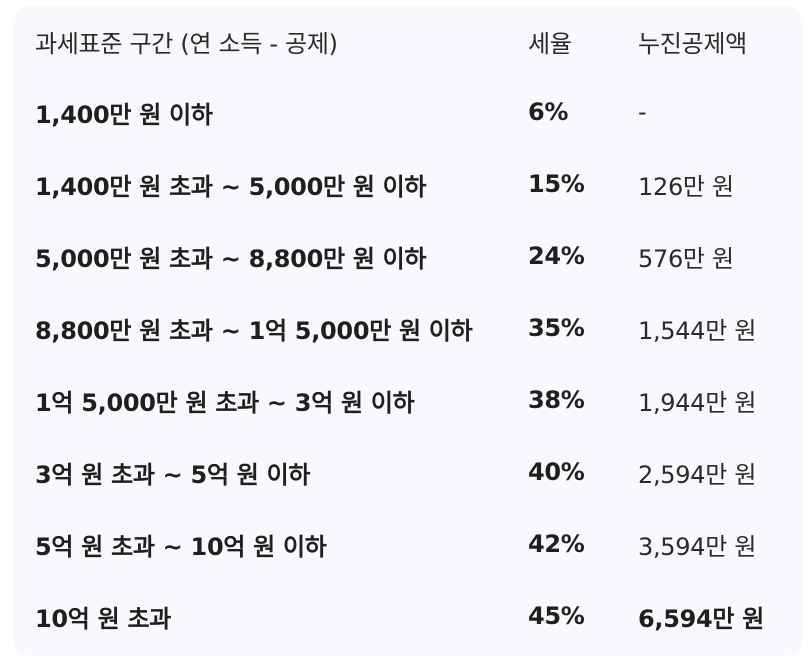 Image resolution: width=810 pixels, height=662 pixels. I want to click on tax-rate-cell: 35%, so click(556, 328).